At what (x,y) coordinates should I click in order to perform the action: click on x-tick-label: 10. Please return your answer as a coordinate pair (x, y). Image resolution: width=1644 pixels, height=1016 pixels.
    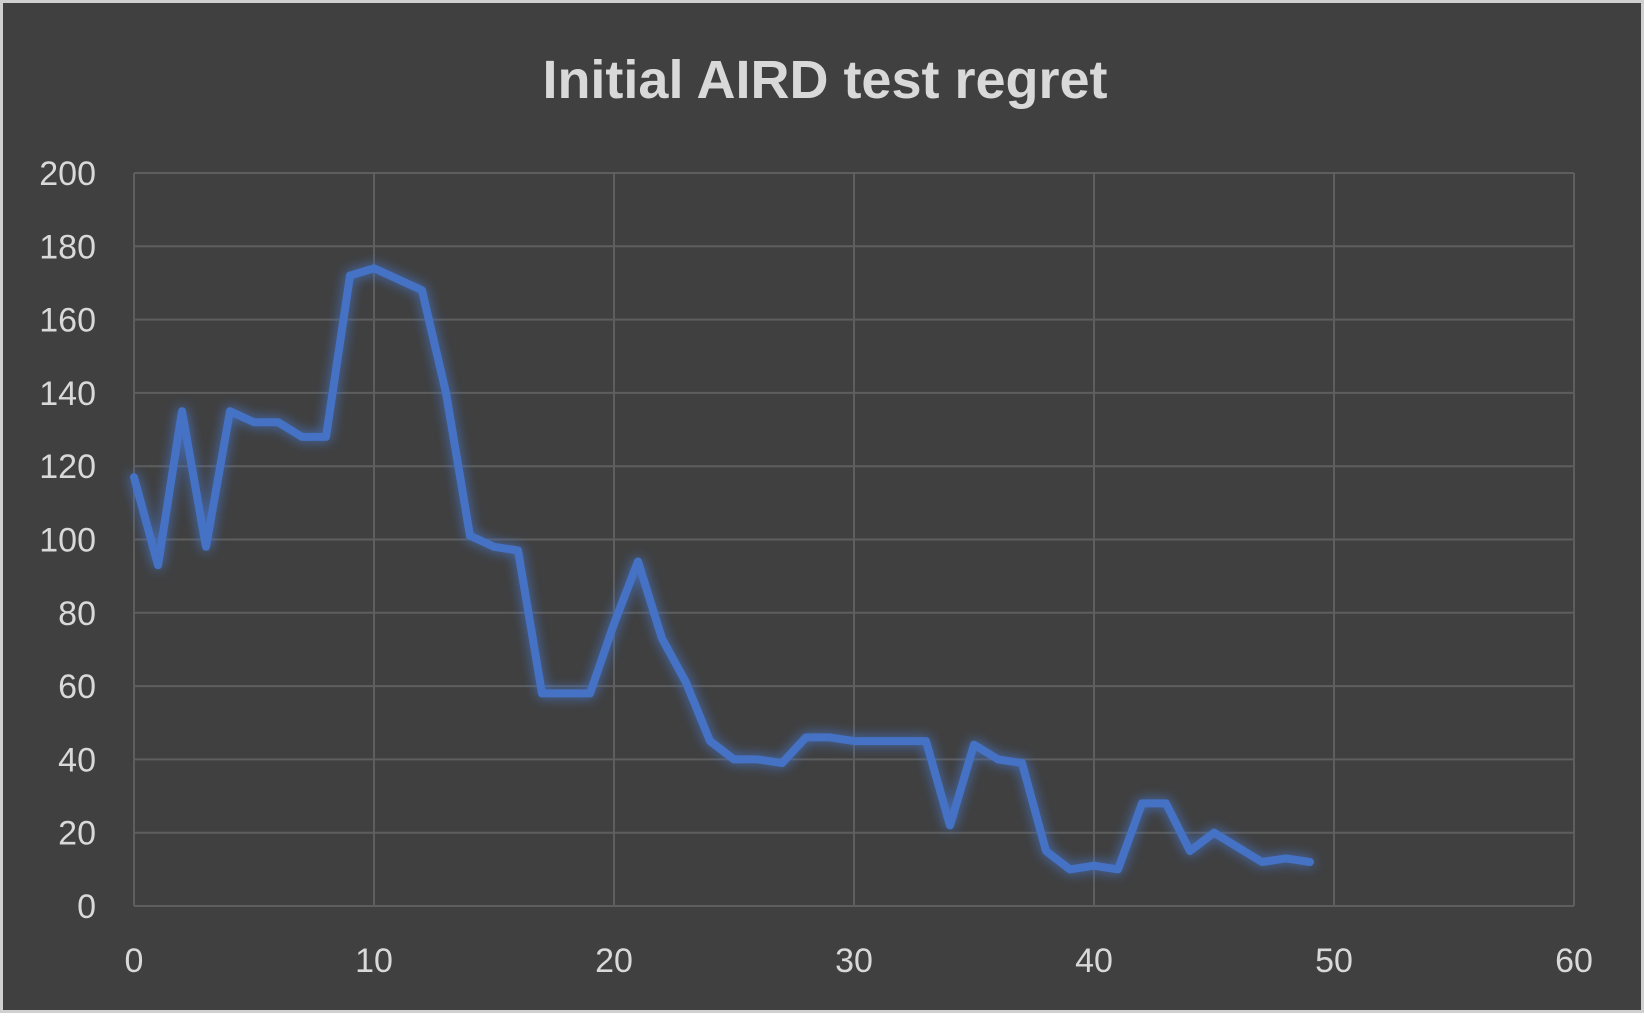
    Looking at the image, I should click on (374, 961).